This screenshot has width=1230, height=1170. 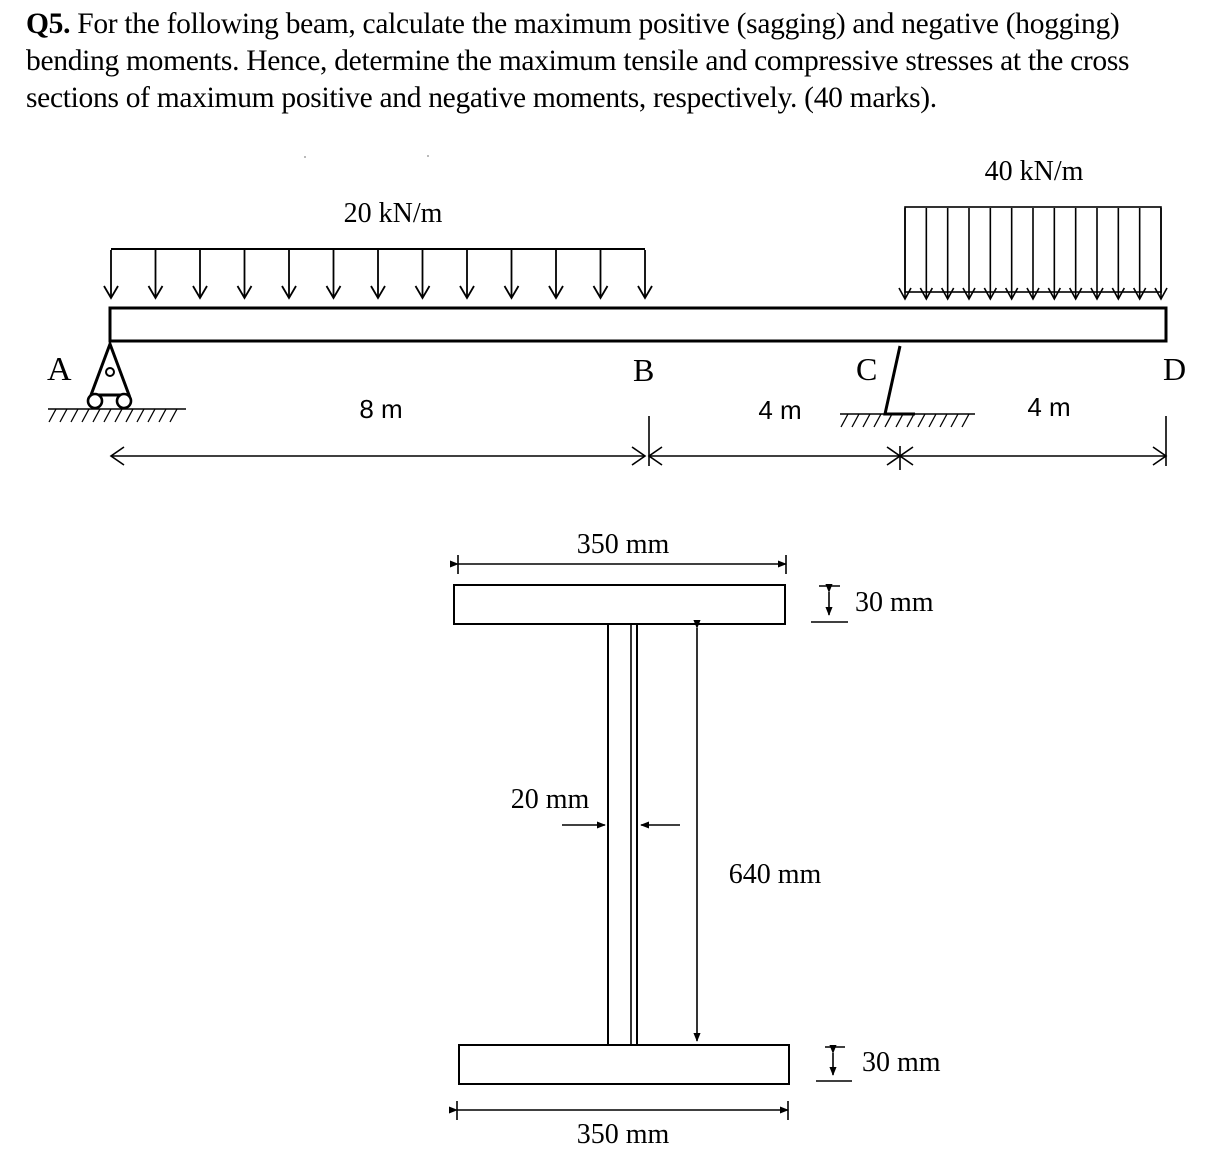 What do you see at coordinates (59, 369) in the screenshot?
I see `point-a-label: A` at bounding box center [59, 369].